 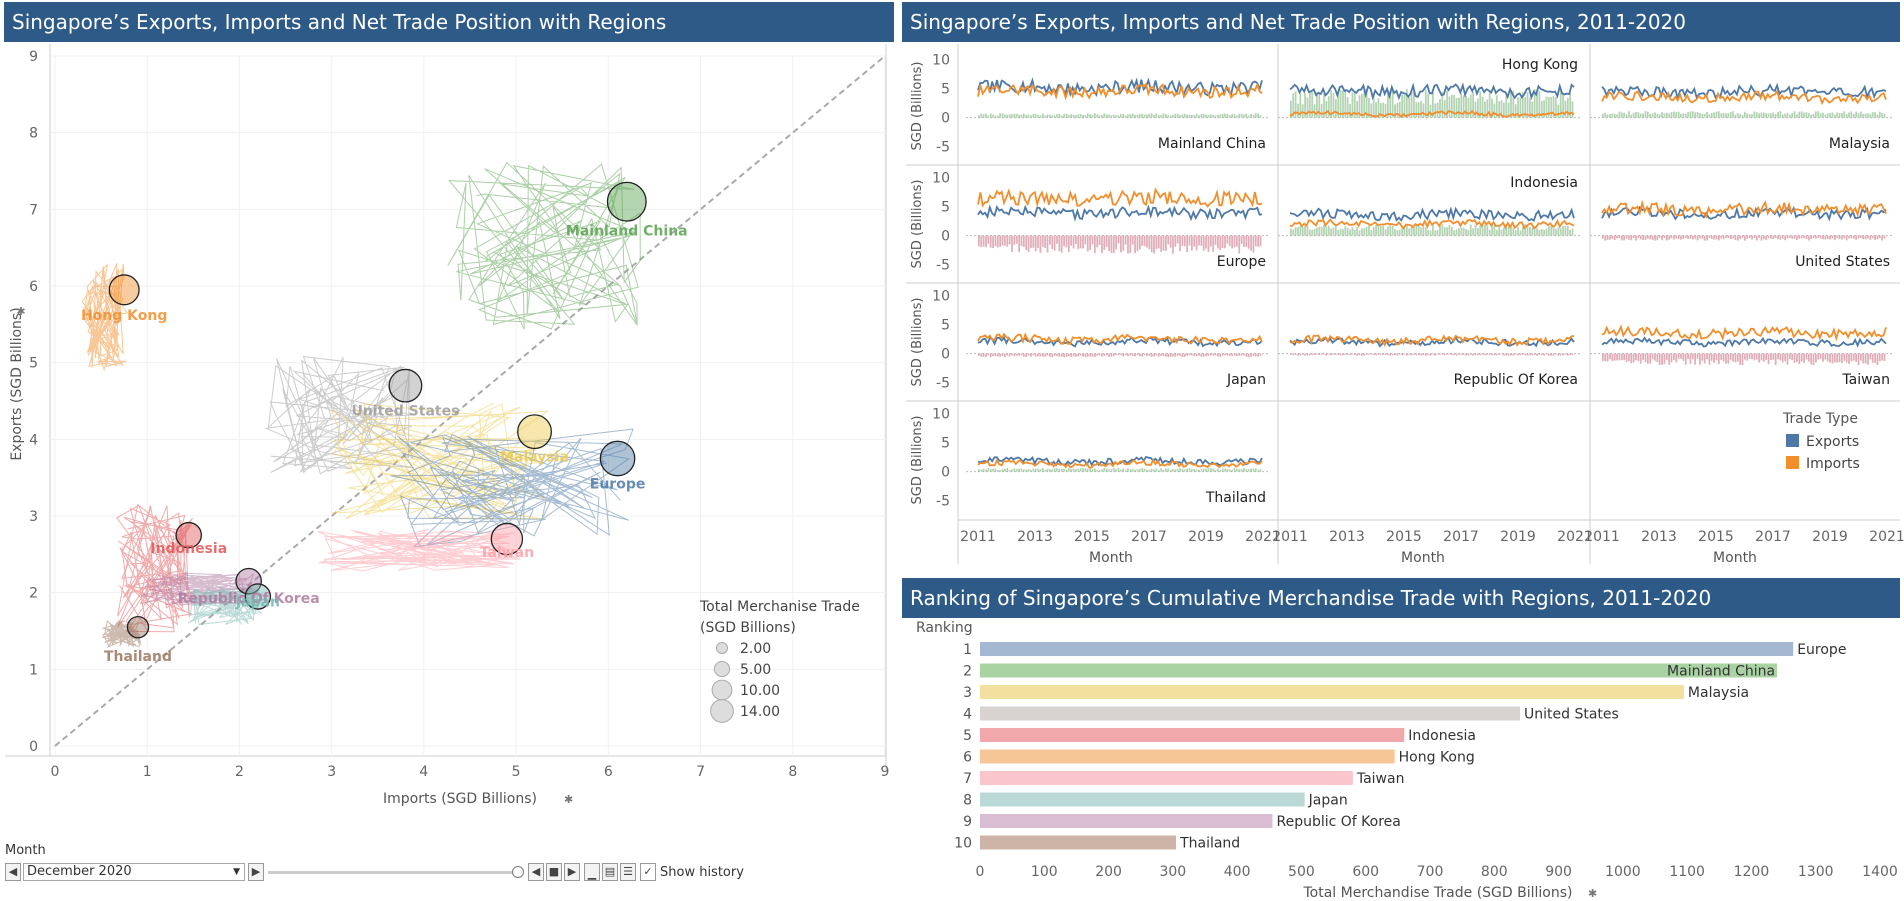 I want to click on x-tick-label: 2021, so click(x=1263, y=537).